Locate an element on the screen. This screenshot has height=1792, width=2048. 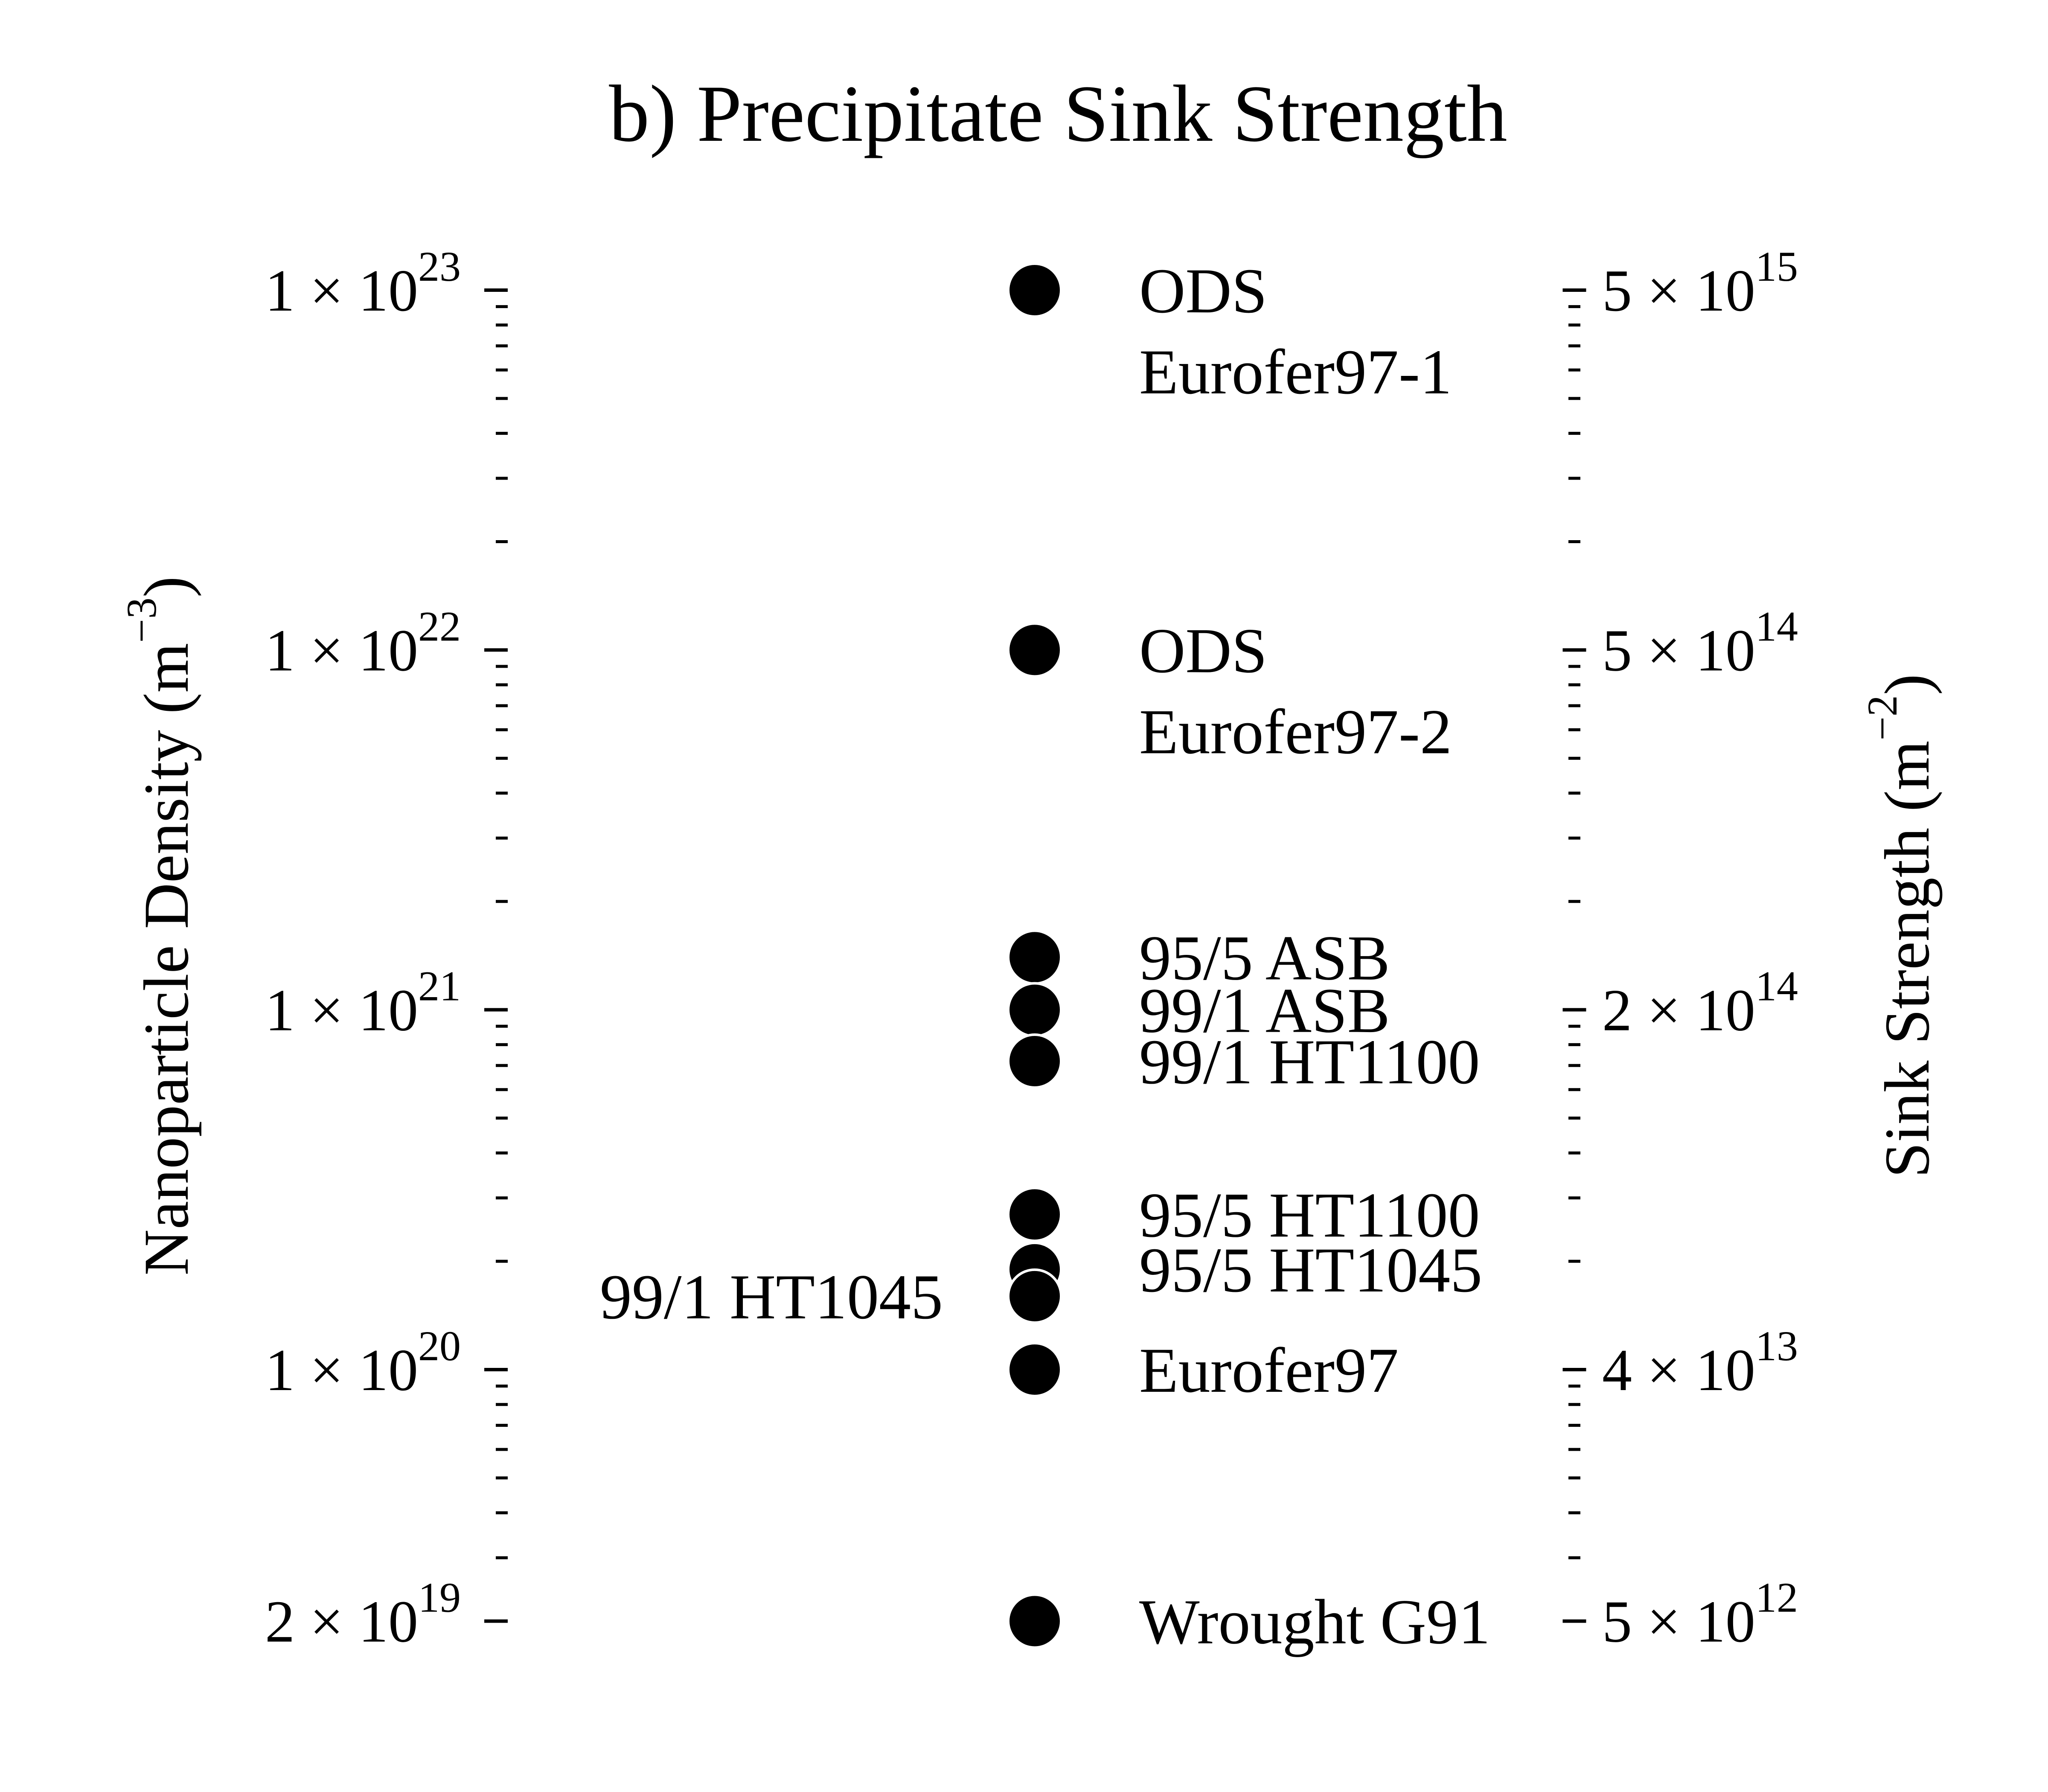
left-tick-label: 1 × 10²¹ is located at coordinates (363, 1004).